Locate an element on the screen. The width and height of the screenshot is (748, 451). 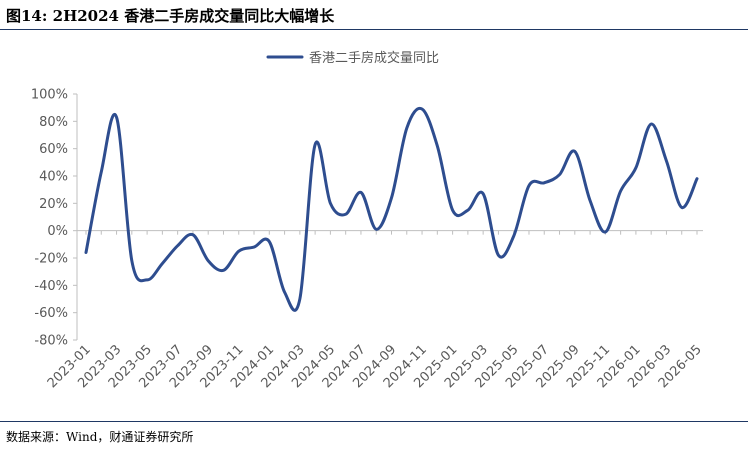
y-tick-label: 20% is located at coordinates (53, 204).